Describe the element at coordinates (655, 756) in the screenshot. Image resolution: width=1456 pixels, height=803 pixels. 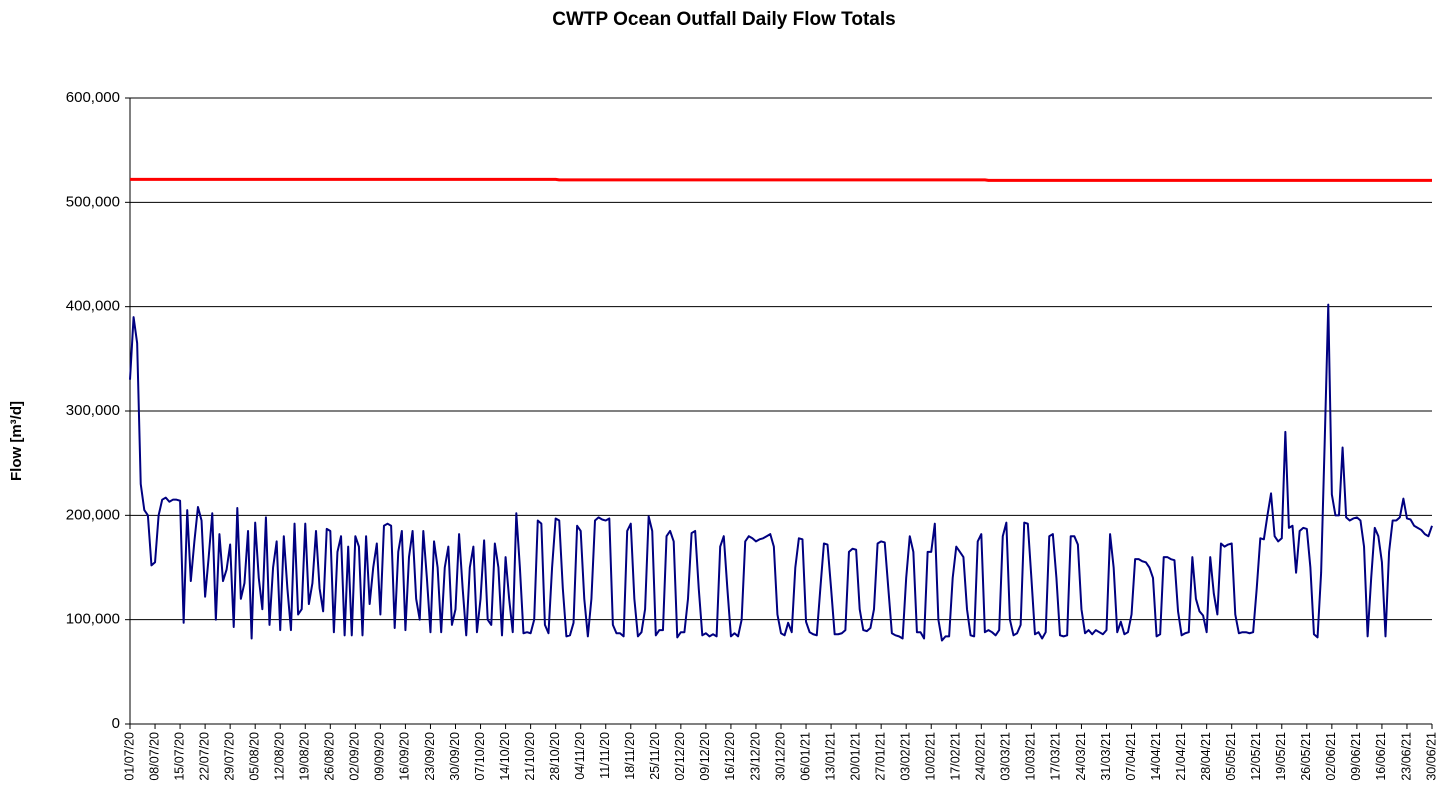
I see `x-tick-label: 25/11/20` at that location.